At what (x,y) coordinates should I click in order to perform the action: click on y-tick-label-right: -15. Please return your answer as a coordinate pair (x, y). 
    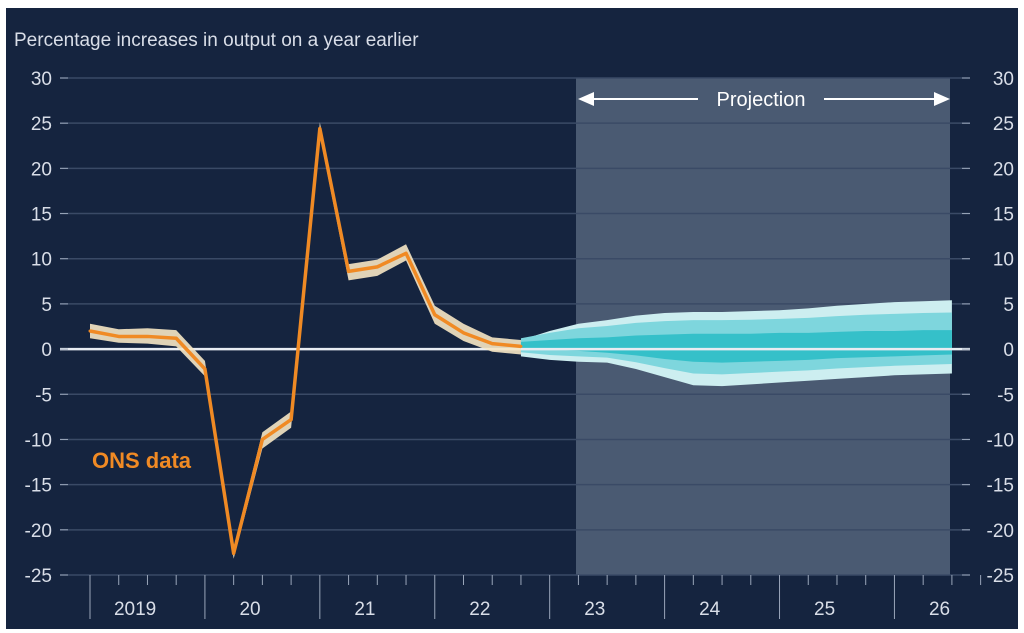
    Looking at the image, I should click on (1000, 486).